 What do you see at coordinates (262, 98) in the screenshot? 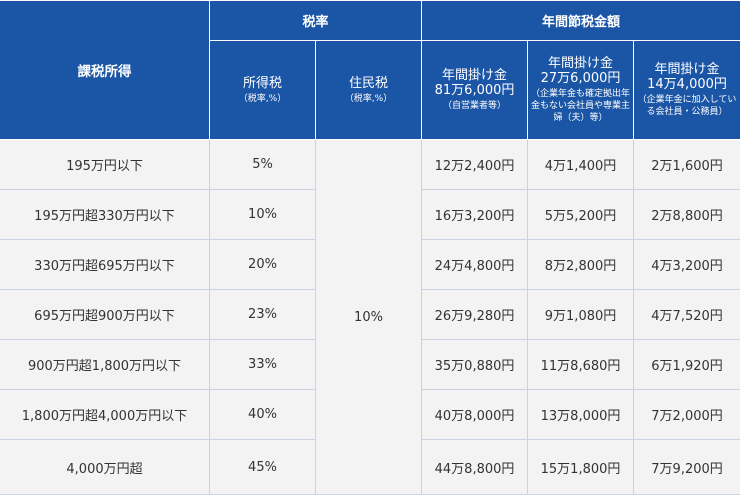
I see `header-income-tax-note: （税率,%）` at bounding box center [262, 98].